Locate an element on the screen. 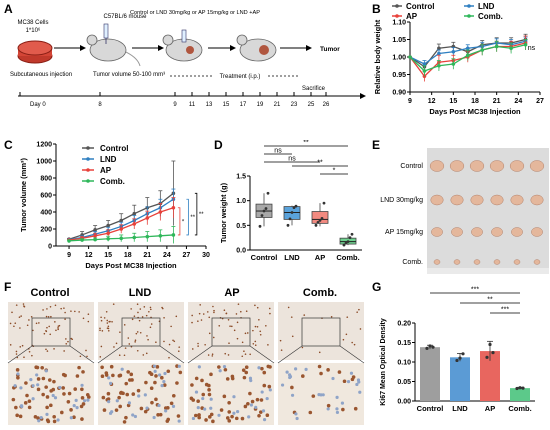  y-tick-label: 0 is located at coordinates (50, 247).